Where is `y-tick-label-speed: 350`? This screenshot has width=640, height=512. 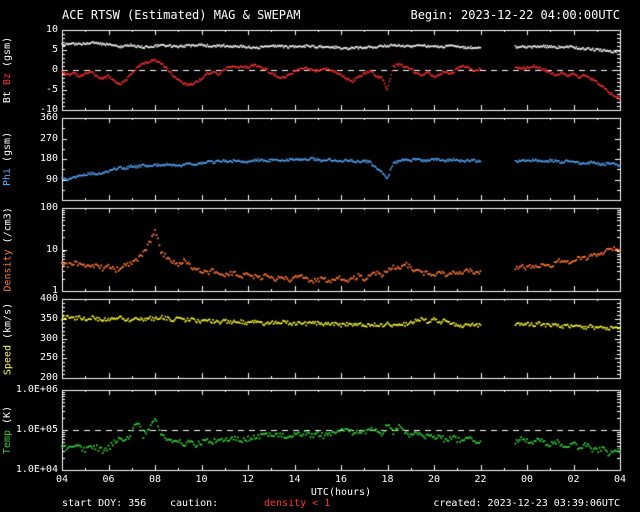
y-tick-label-speed: 350 is located at coordinates (48, 318).